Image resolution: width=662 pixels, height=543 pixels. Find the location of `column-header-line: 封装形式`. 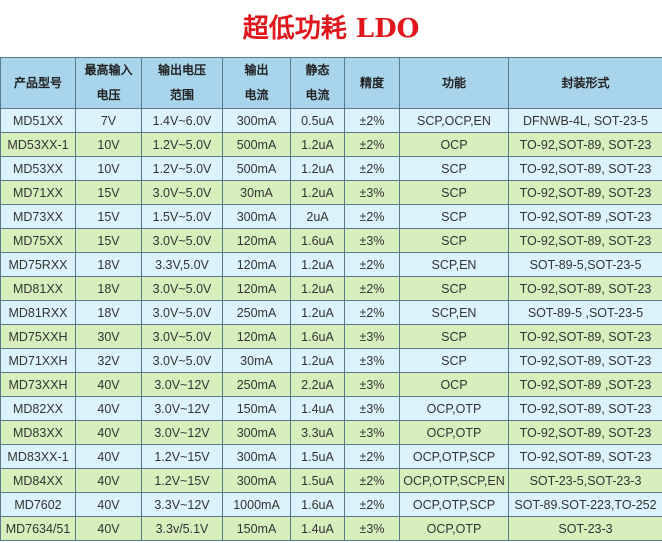

column-header-line: 封装形式 is located at coordinates (585, 82).